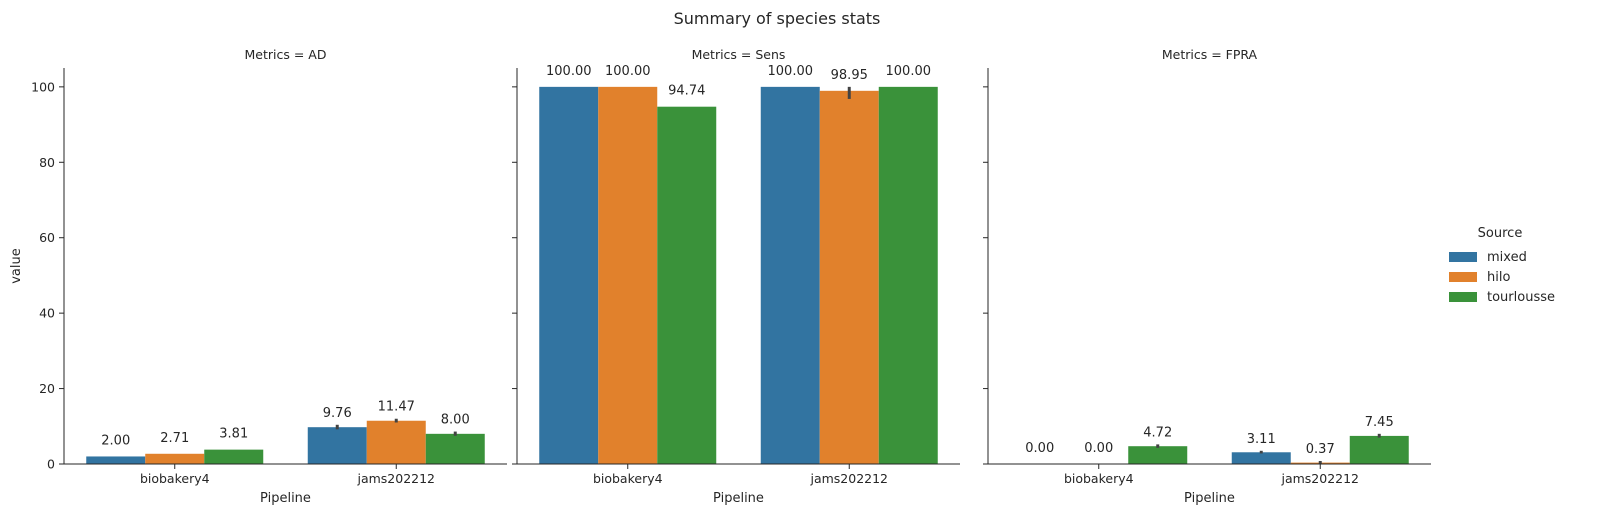 This screenshot has width=1614, height=530. Describe the element at coordinates (849, 277) in the screenshot. I see `bar-sens-jams202212-hilo` at that location.